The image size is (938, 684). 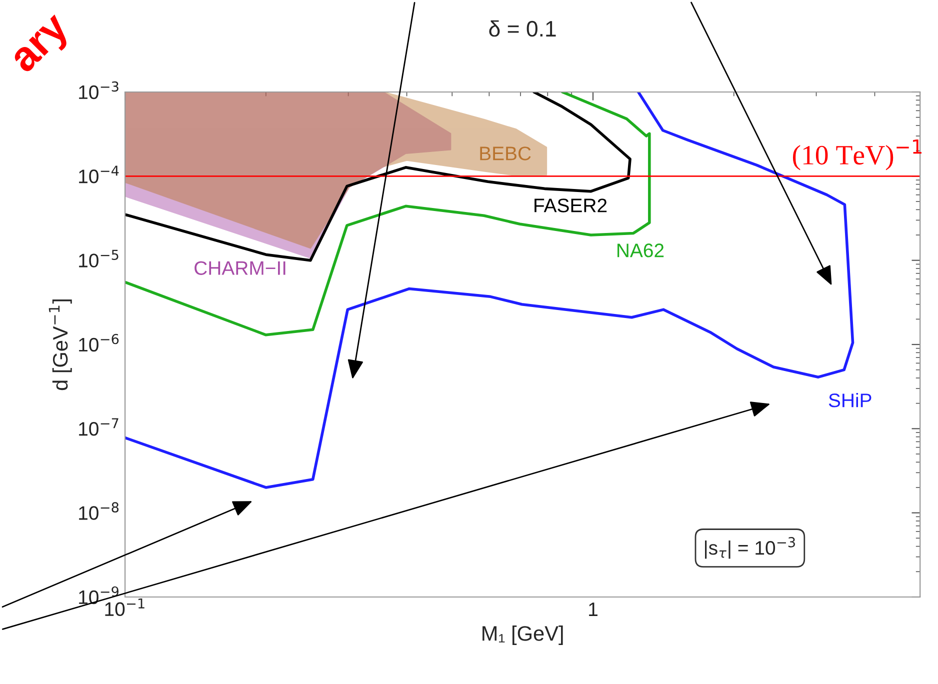 I want to click on y-axis-title: d [GeV$^{−1}$], so click(x=60, y=345).